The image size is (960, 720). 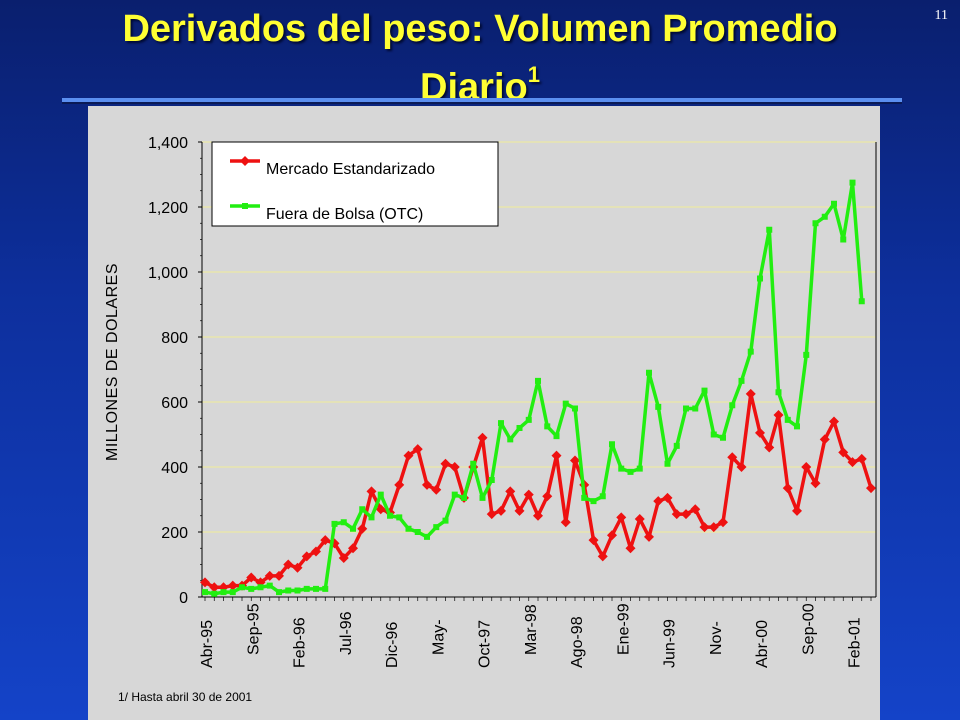 What do you see at coordinates (392, 645) in the screenshot?
I see `x-tick-label: Dic-96` at bounding box center [392, 645].